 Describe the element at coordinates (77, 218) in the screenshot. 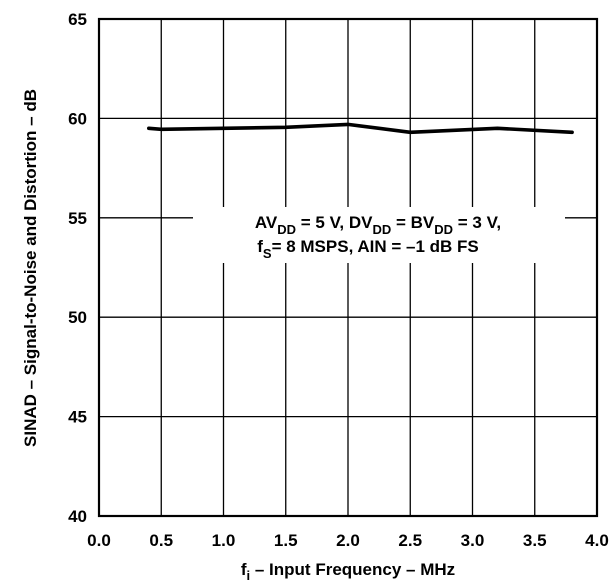

I see `y-tick-label: 55` at that location.